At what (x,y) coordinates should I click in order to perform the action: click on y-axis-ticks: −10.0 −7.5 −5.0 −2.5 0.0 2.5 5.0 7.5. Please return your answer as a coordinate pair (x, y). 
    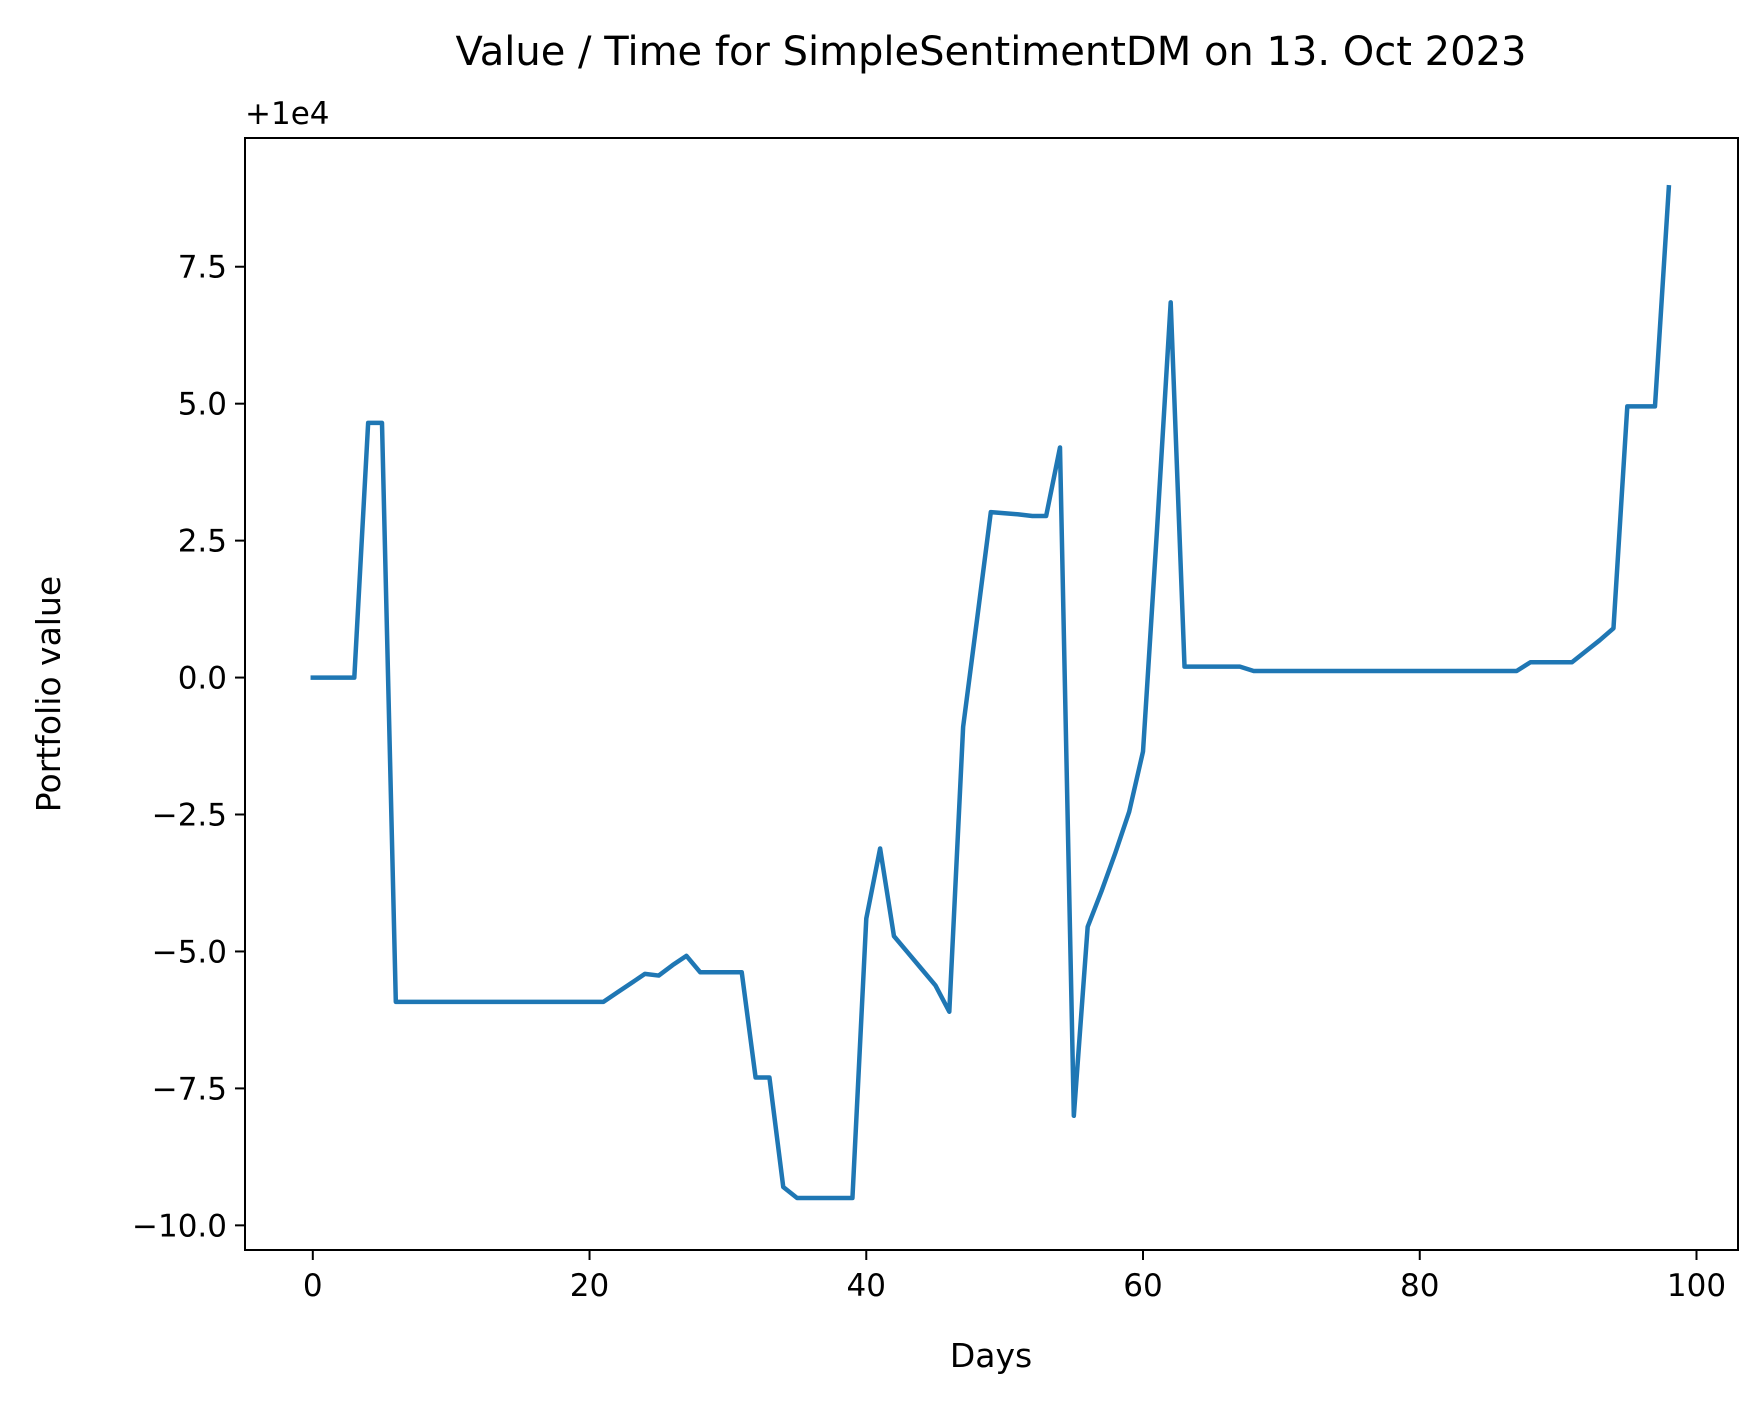
    Looking at the image, I should click on (188, 747).